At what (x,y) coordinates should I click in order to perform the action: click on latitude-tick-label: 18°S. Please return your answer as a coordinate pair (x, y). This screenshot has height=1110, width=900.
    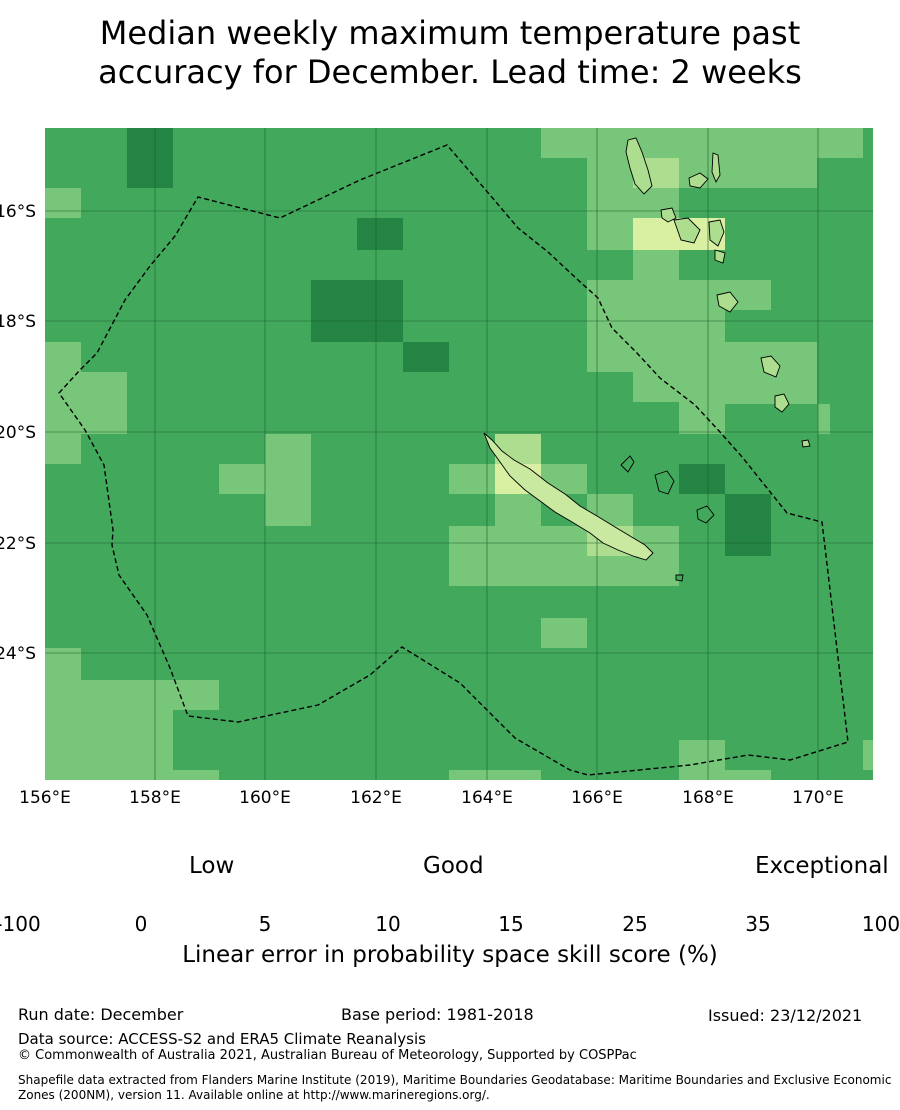
    Looking at the image, I should click on (18, 322).